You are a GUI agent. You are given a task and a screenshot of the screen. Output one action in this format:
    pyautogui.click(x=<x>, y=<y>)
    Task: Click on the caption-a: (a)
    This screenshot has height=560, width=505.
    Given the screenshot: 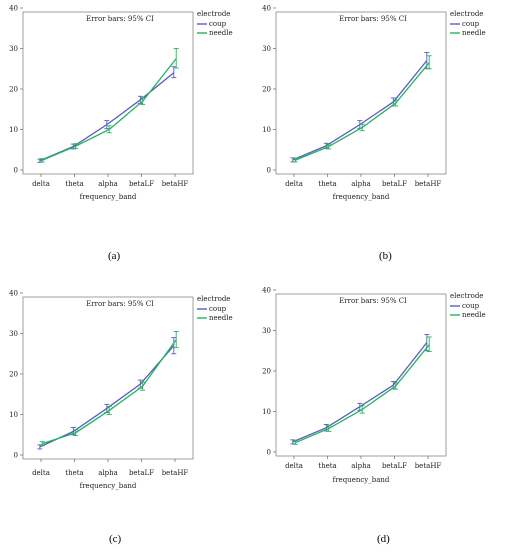 What is the action you would take?
    pyautogui.click(x=114, y=256)
    